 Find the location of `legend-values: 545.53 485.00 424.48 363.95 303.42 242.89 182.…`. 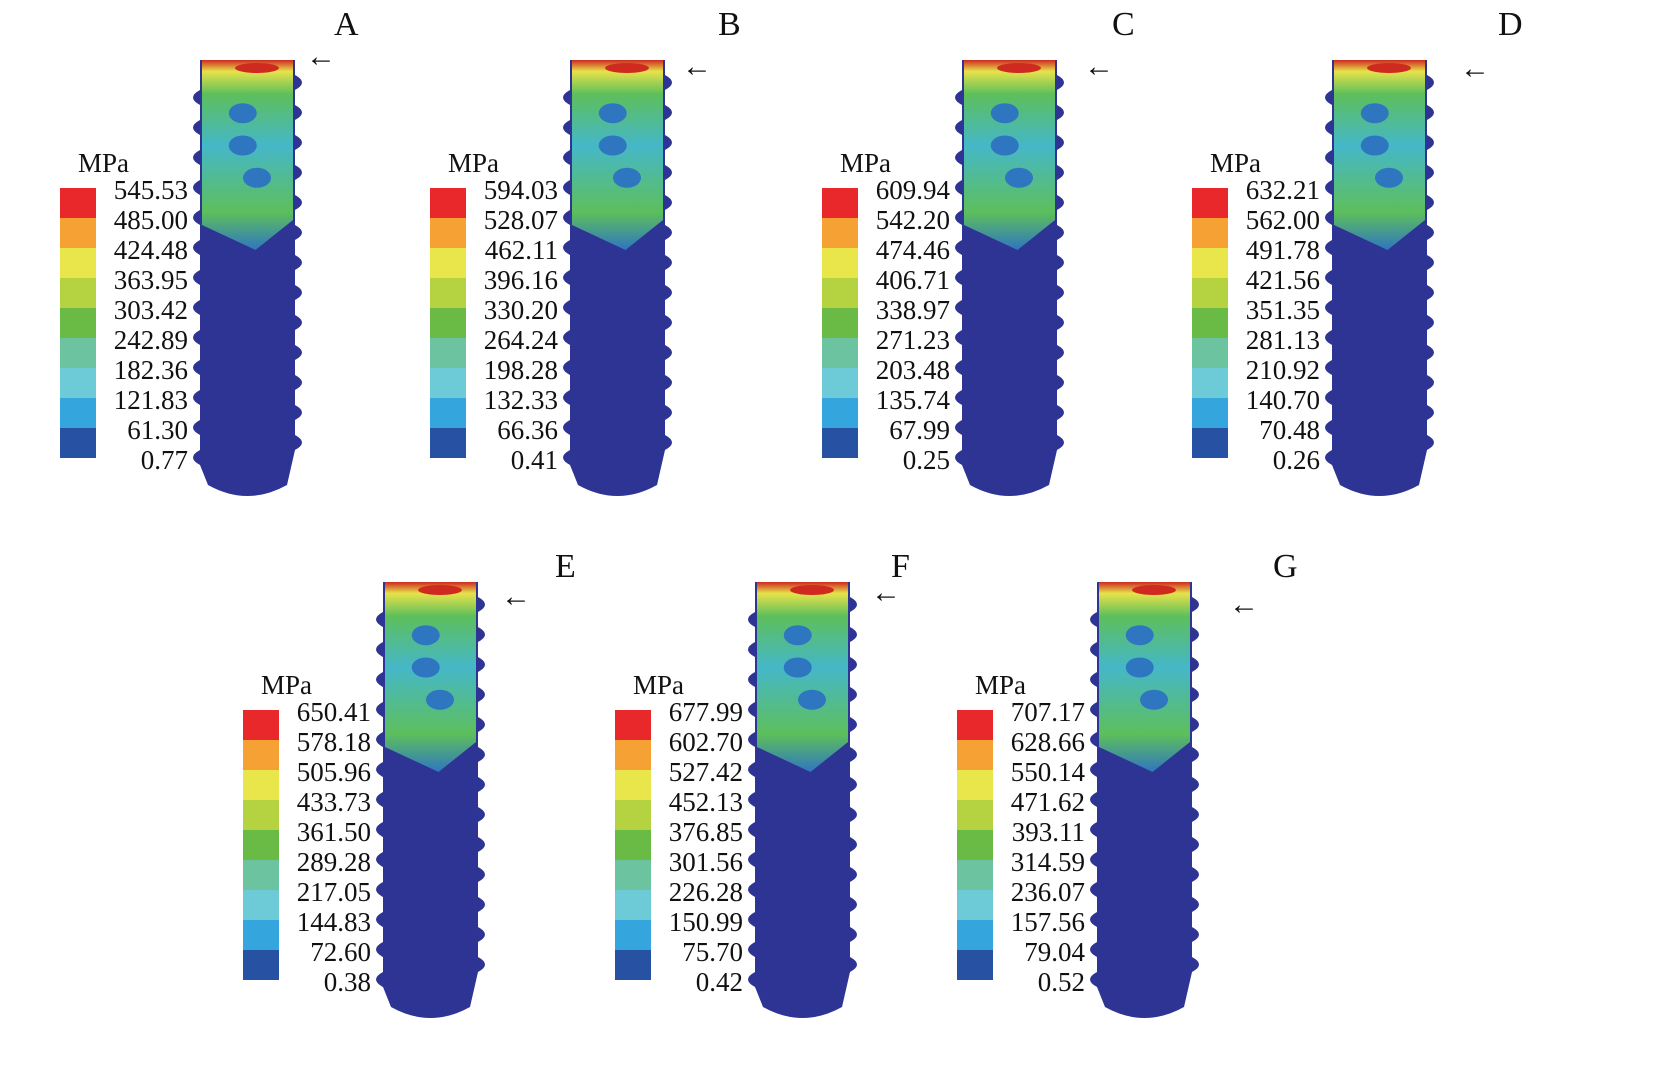

legend-values: 545.53 485.00 424.48 363.95 303.42 242.89 182.… is located at coordinates (143, 325).